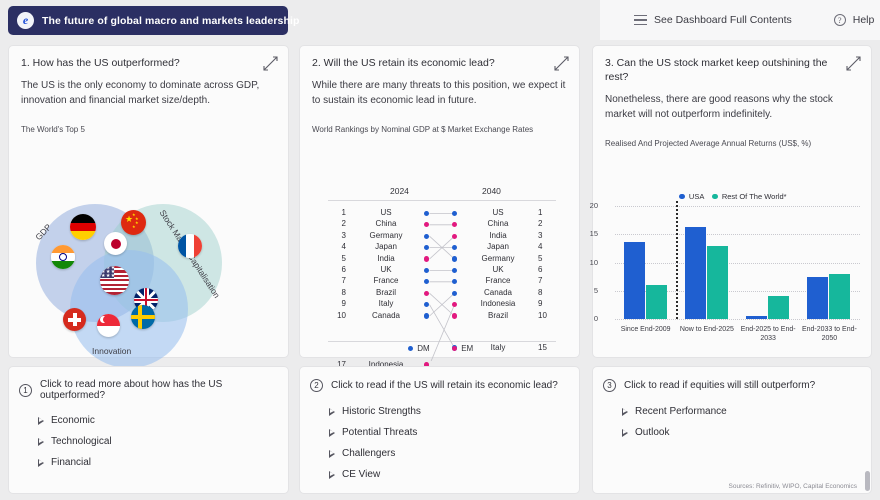 The image size is (880, 500). What do you see at coordinates (695, 272) in the screenshot?
I see `bar-usa` at bounding box center [695, 272].